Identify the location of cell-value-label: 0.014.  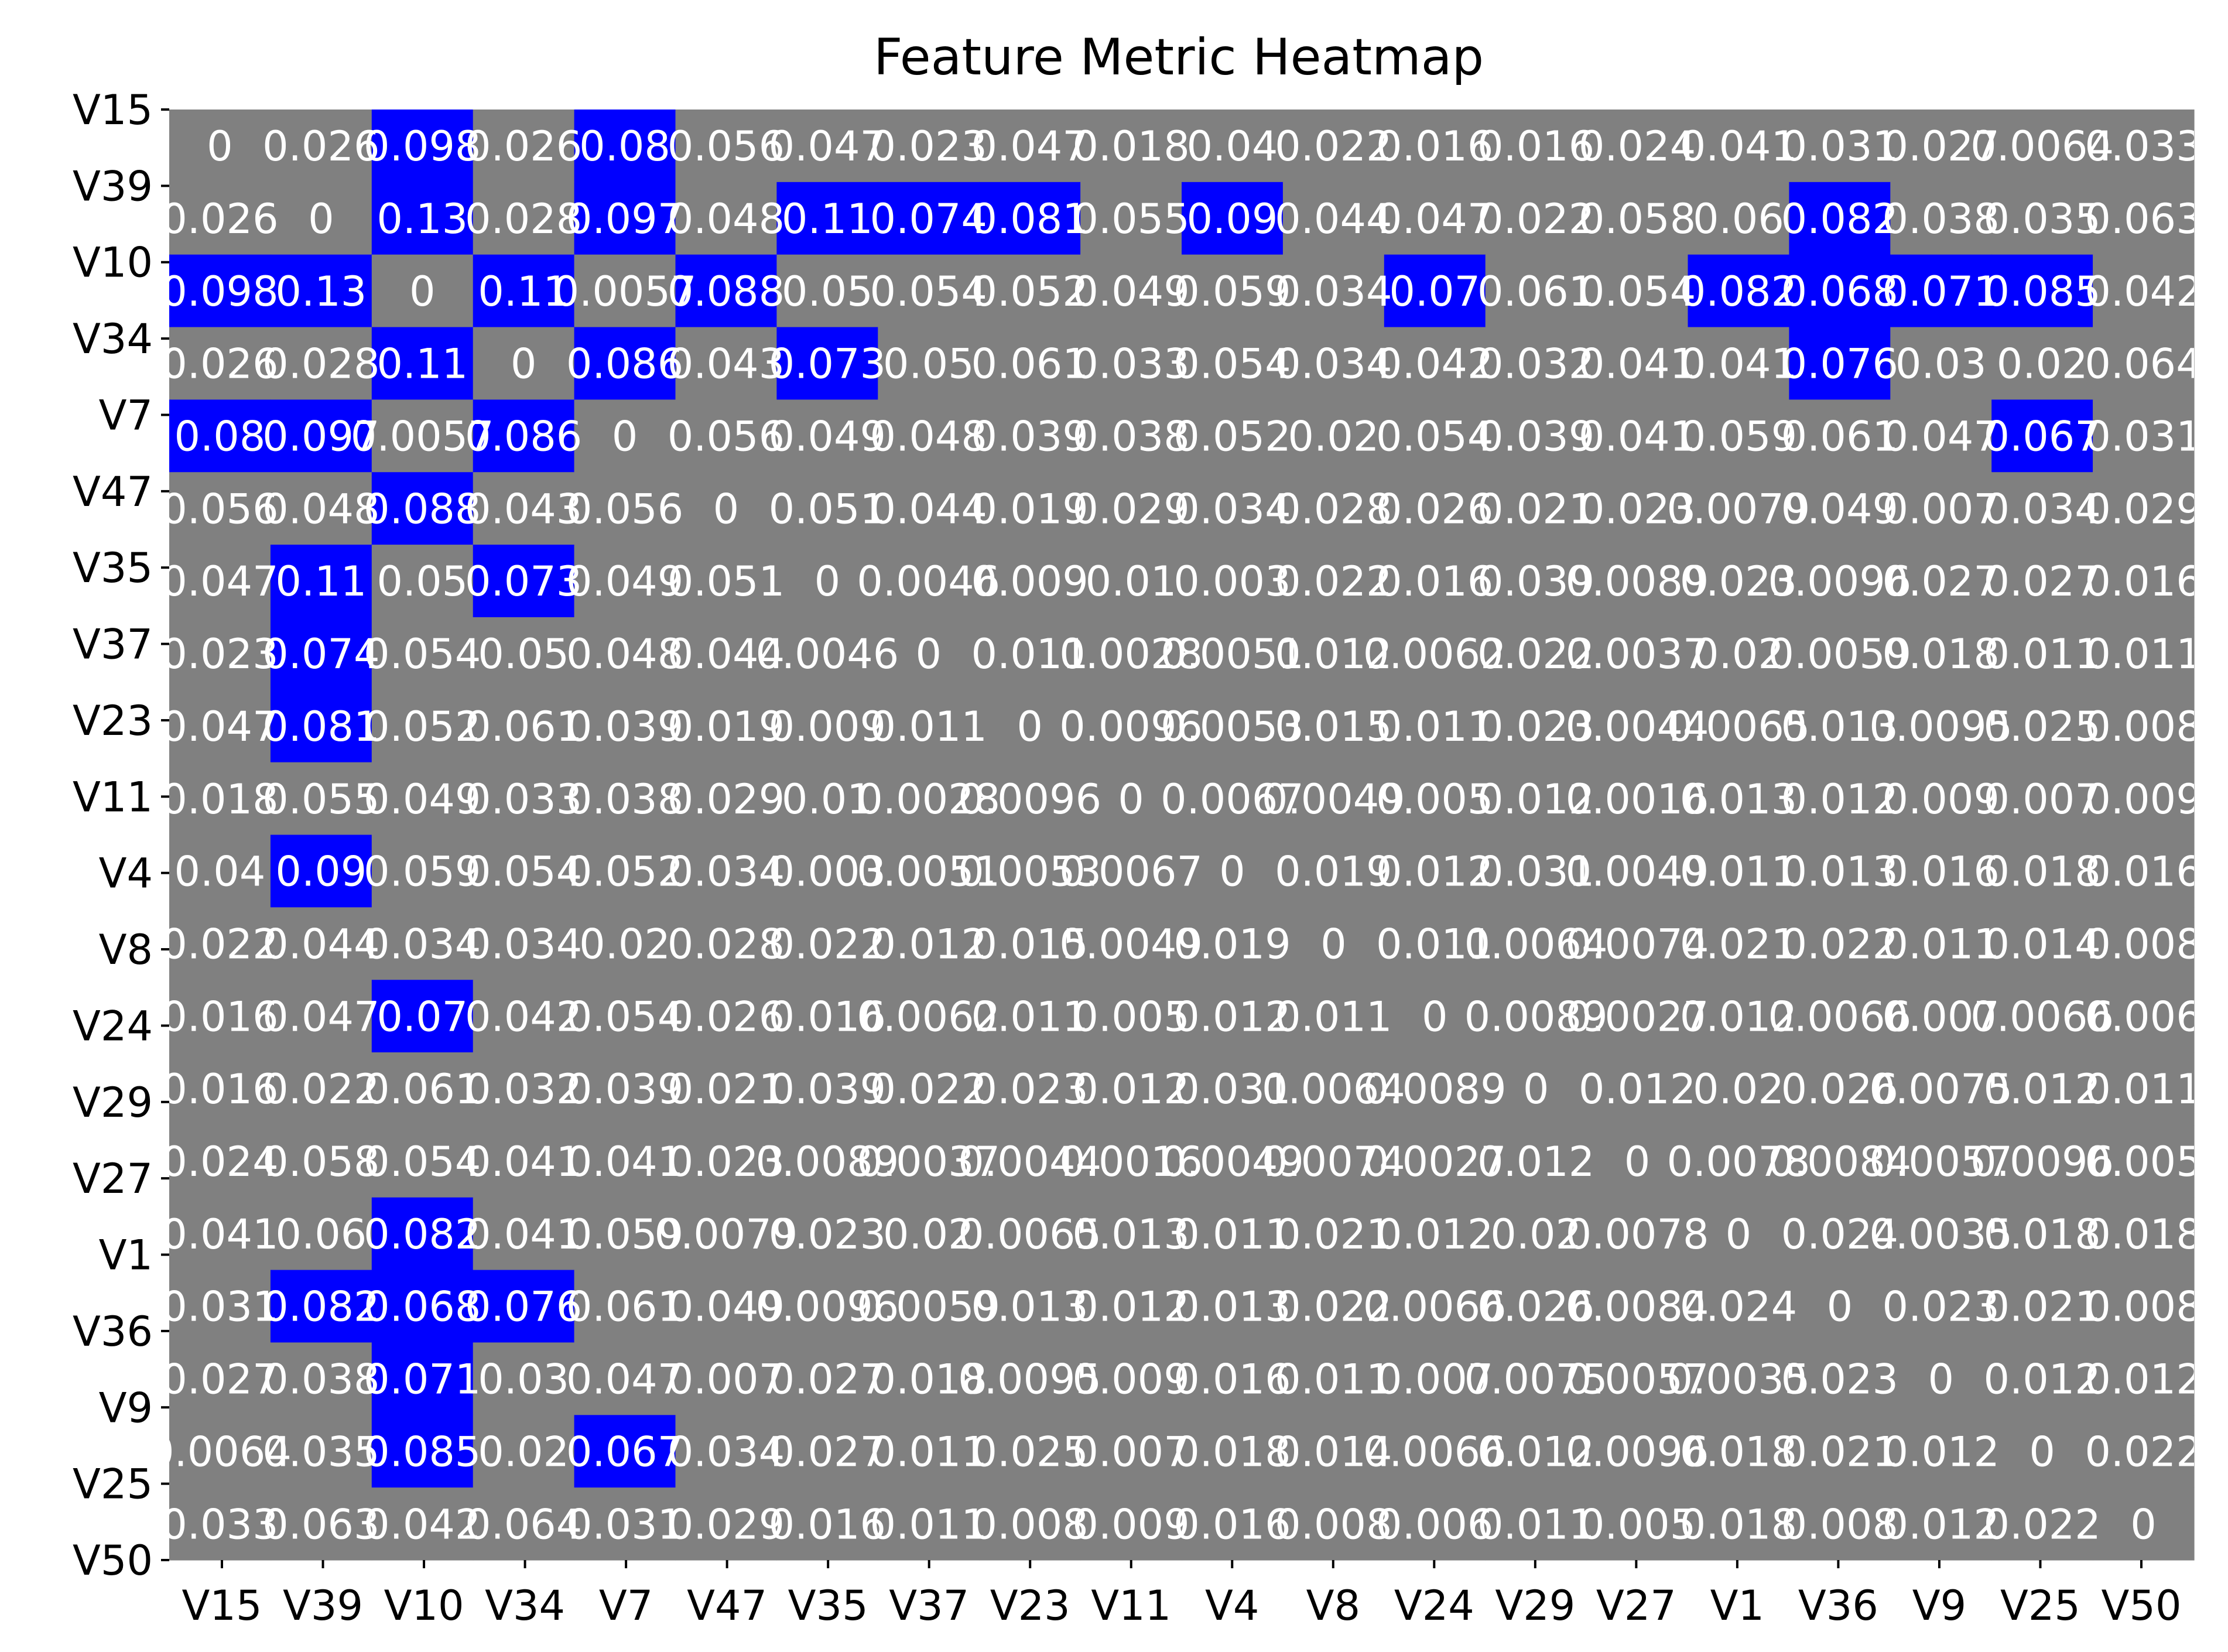
(1333, 1452).